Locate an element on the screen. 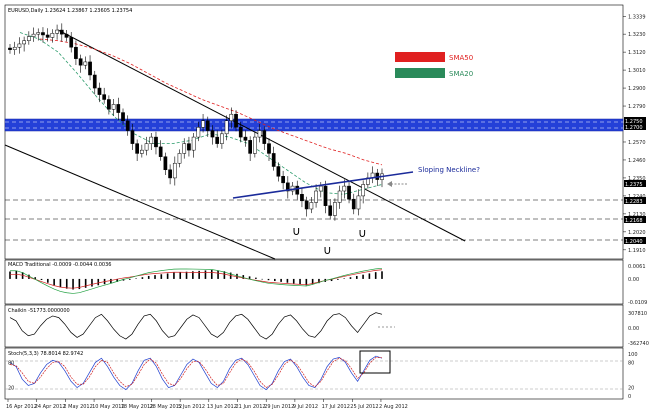 The height and width of the screenshot is (419, 657). time-tick-label: 16 Apr 2012 is located at coordinates (21, 407).